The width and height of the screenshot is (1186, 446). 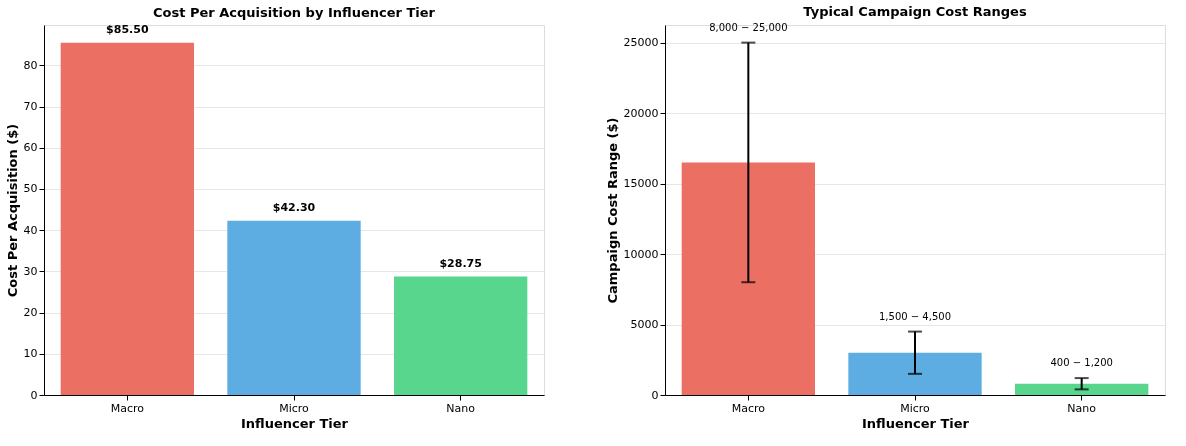 I want to click on data-label: $42.30, so click(x=294, y=207).